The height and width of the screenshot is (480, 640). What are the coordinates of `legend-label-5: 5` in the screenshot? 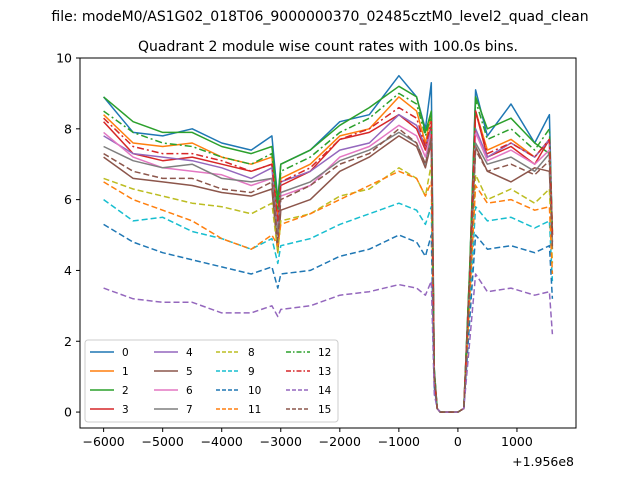 It's located at (189, 372).